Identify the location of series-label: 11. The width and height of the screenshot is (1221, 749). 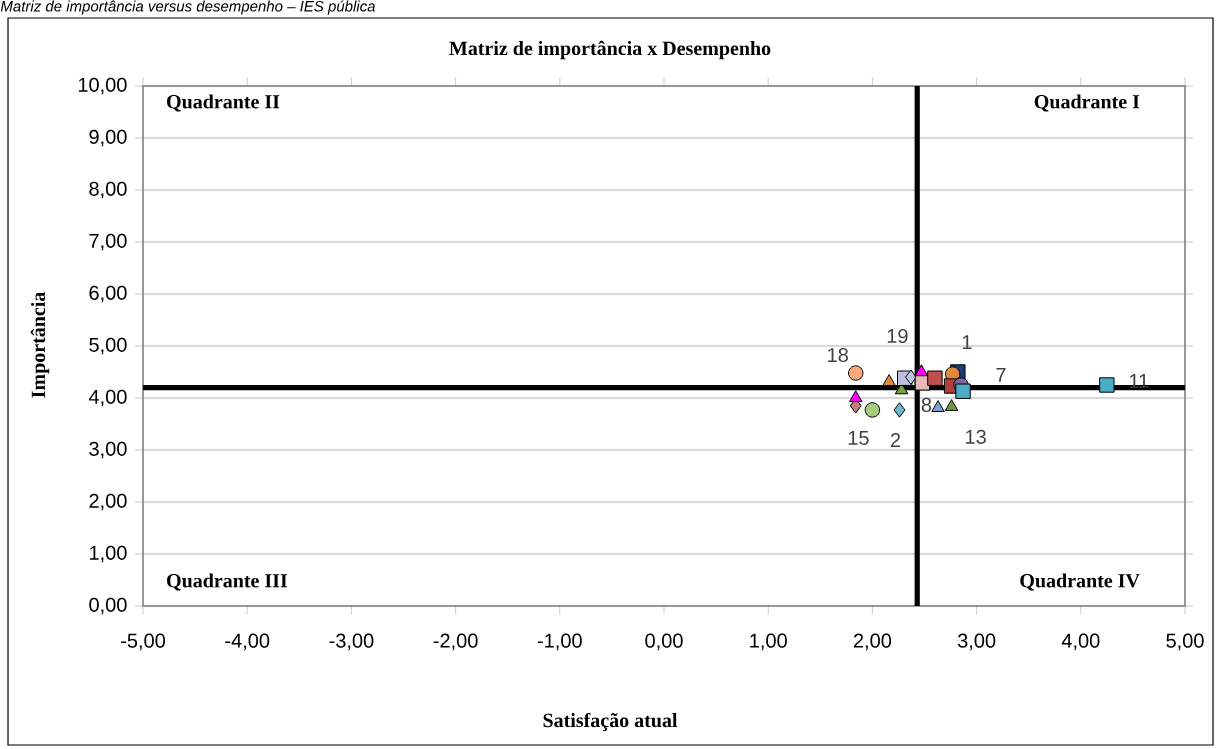
(1139, 381).